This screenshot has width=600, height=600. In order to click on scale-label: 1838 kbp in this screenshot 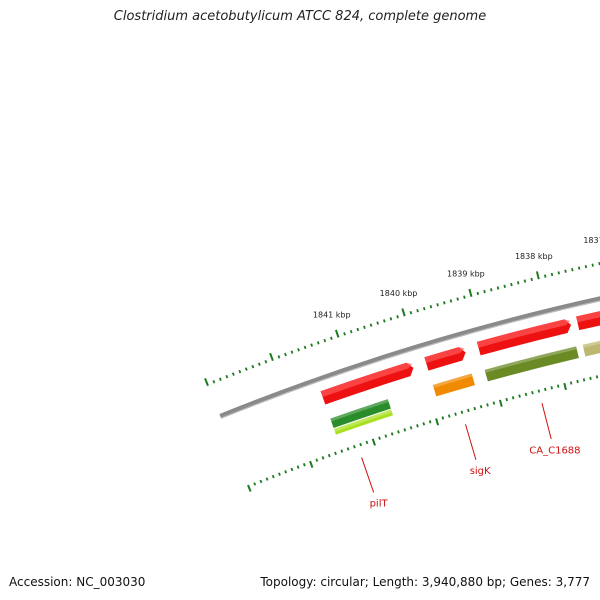, I will do `click(534, 256)`.